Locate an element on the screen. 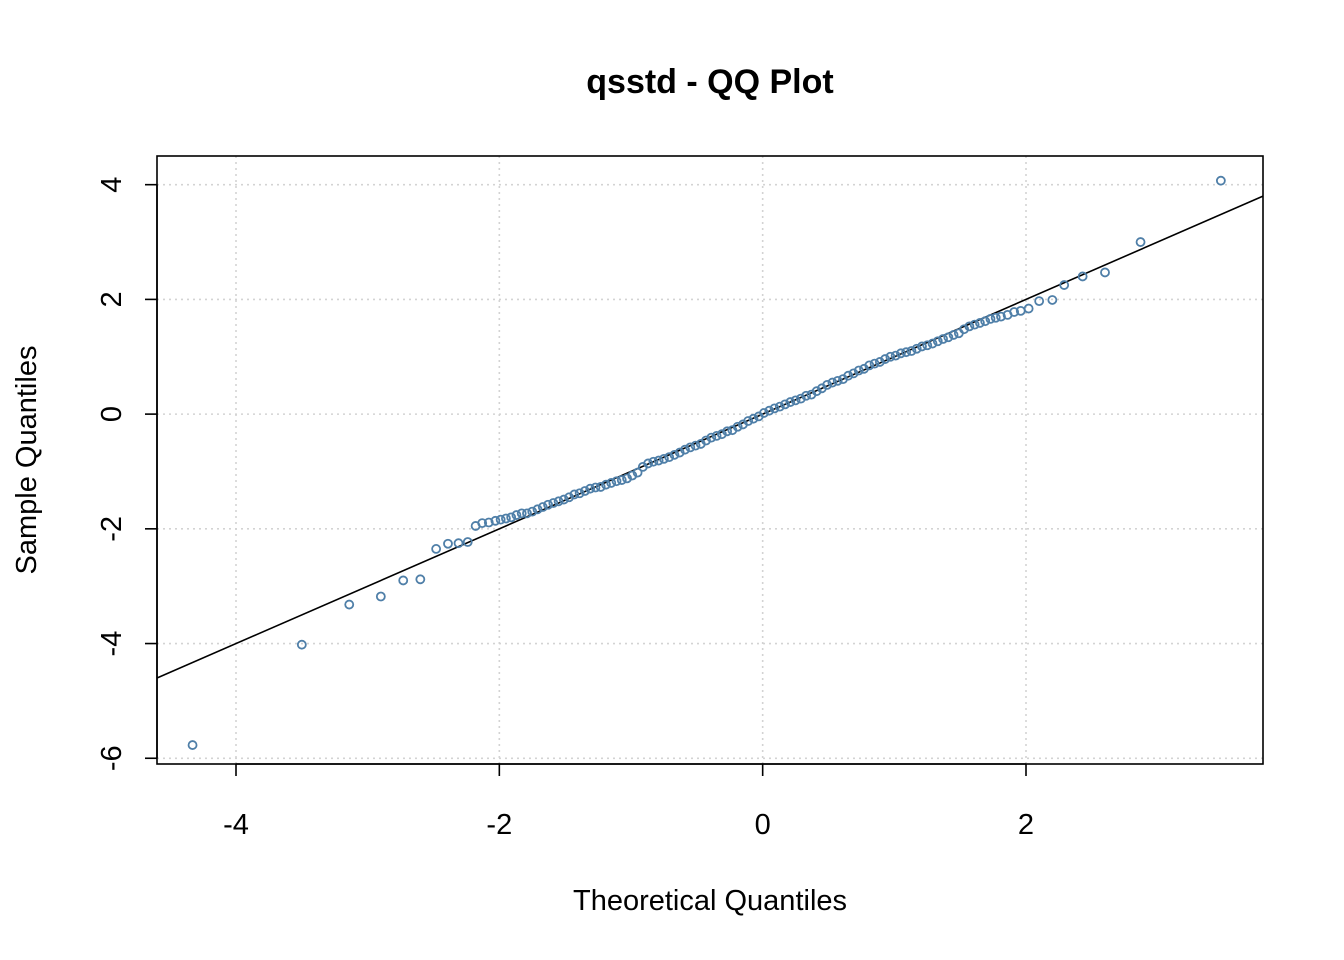 This screenshot has width=1344, height=960. x-axis-label: Theoretical Quantiles is located at coordinates (710, 901).